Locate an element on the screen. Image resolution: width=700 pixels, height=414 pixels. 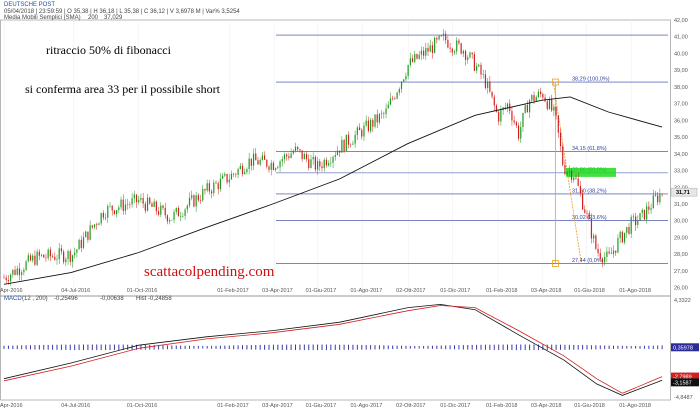
x-tick-label-macd: 01-Feb-2017 is located at coordinates (233, 406).